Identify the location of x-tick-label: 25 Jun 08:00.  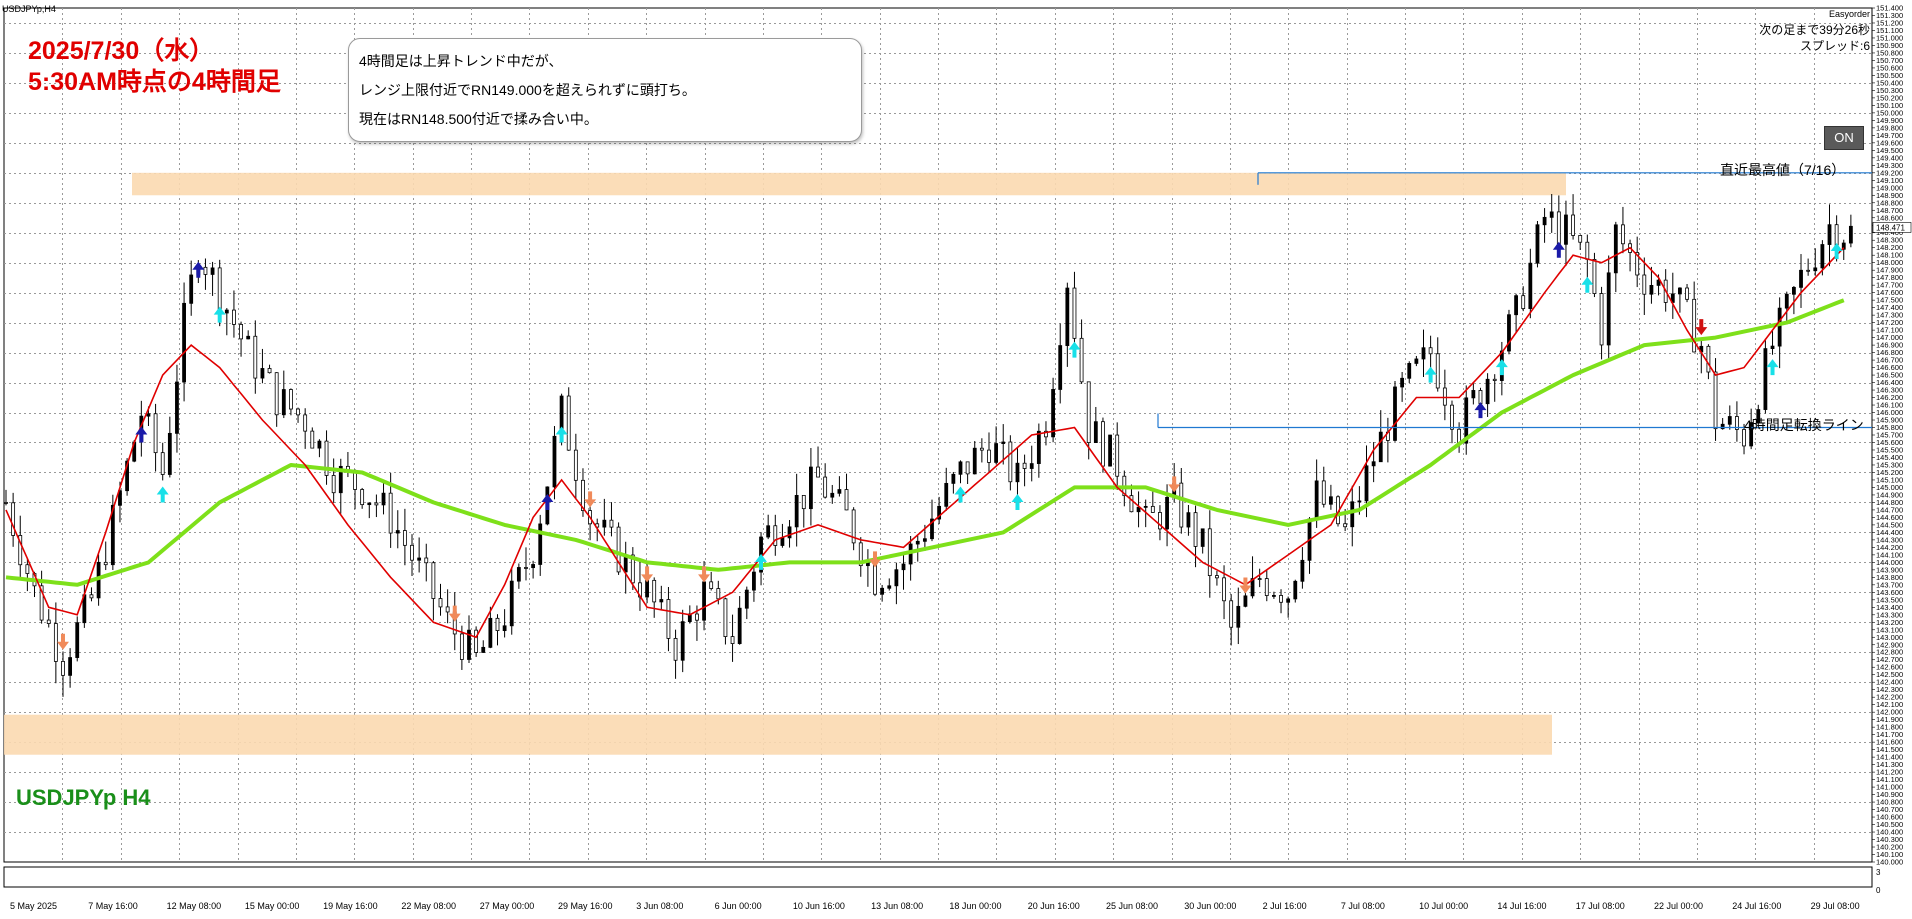
(1132, 906).